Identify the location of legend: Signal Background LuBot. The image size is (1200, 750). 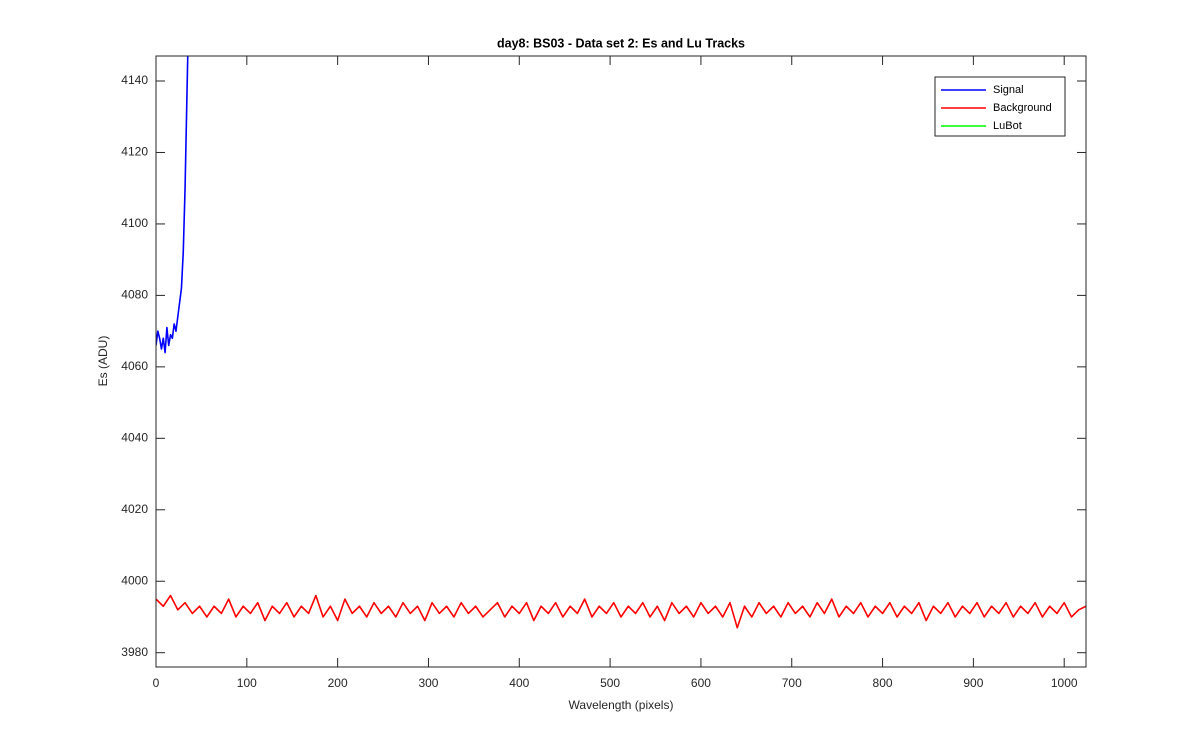
(1000, 106).